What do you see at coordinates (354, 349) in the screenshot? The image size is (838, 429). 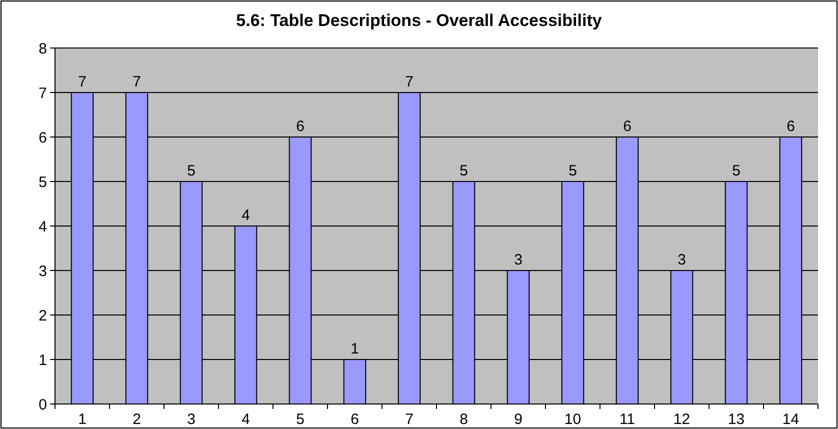 I see `data-label: 1` at bounding box center [354, 349].